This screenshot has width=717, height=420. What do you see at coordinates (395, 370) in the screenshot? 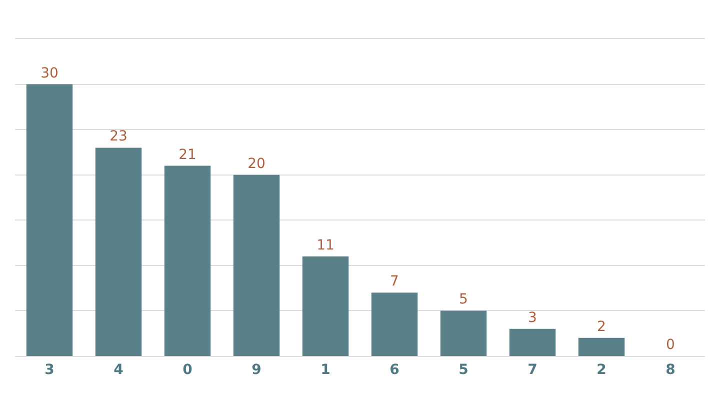
I see `x-tick-label: 6` at bounding box center [395, 370].